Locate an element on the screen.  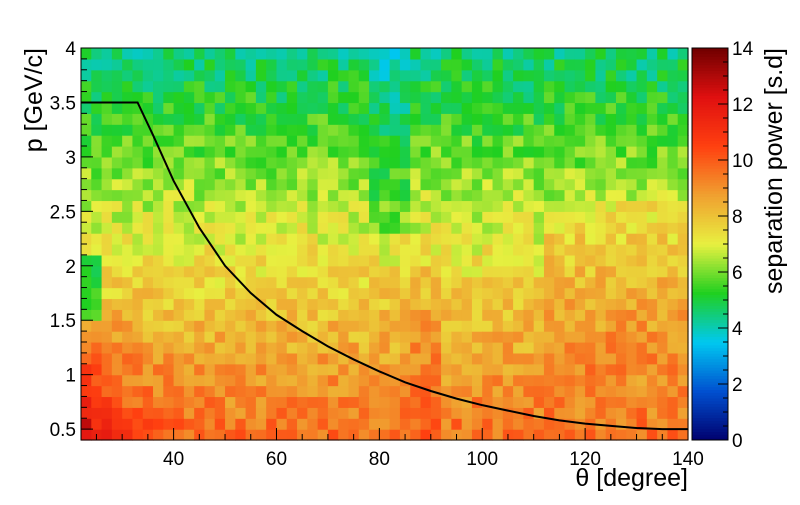
y-tick-label: 1 is located at coordinates (70, 376).